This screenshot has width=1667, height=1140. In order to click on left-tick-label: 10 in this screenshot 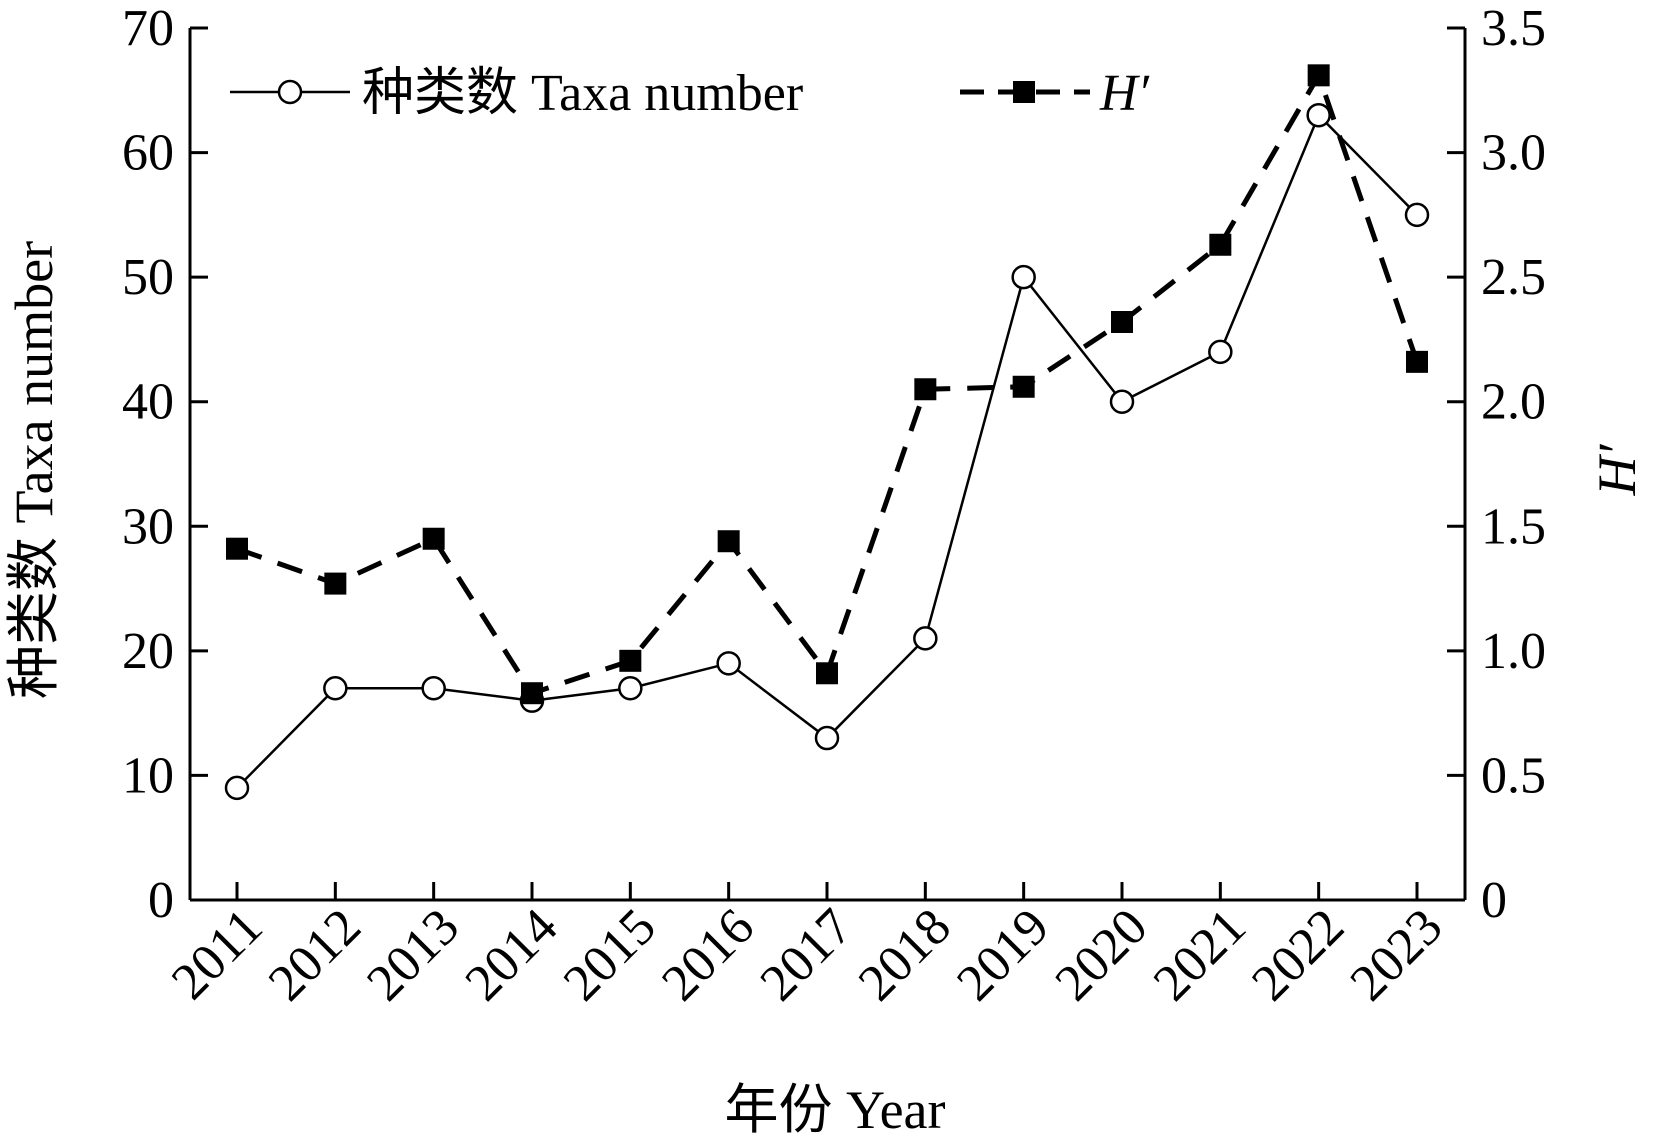, I will do `click(148, 775)`.